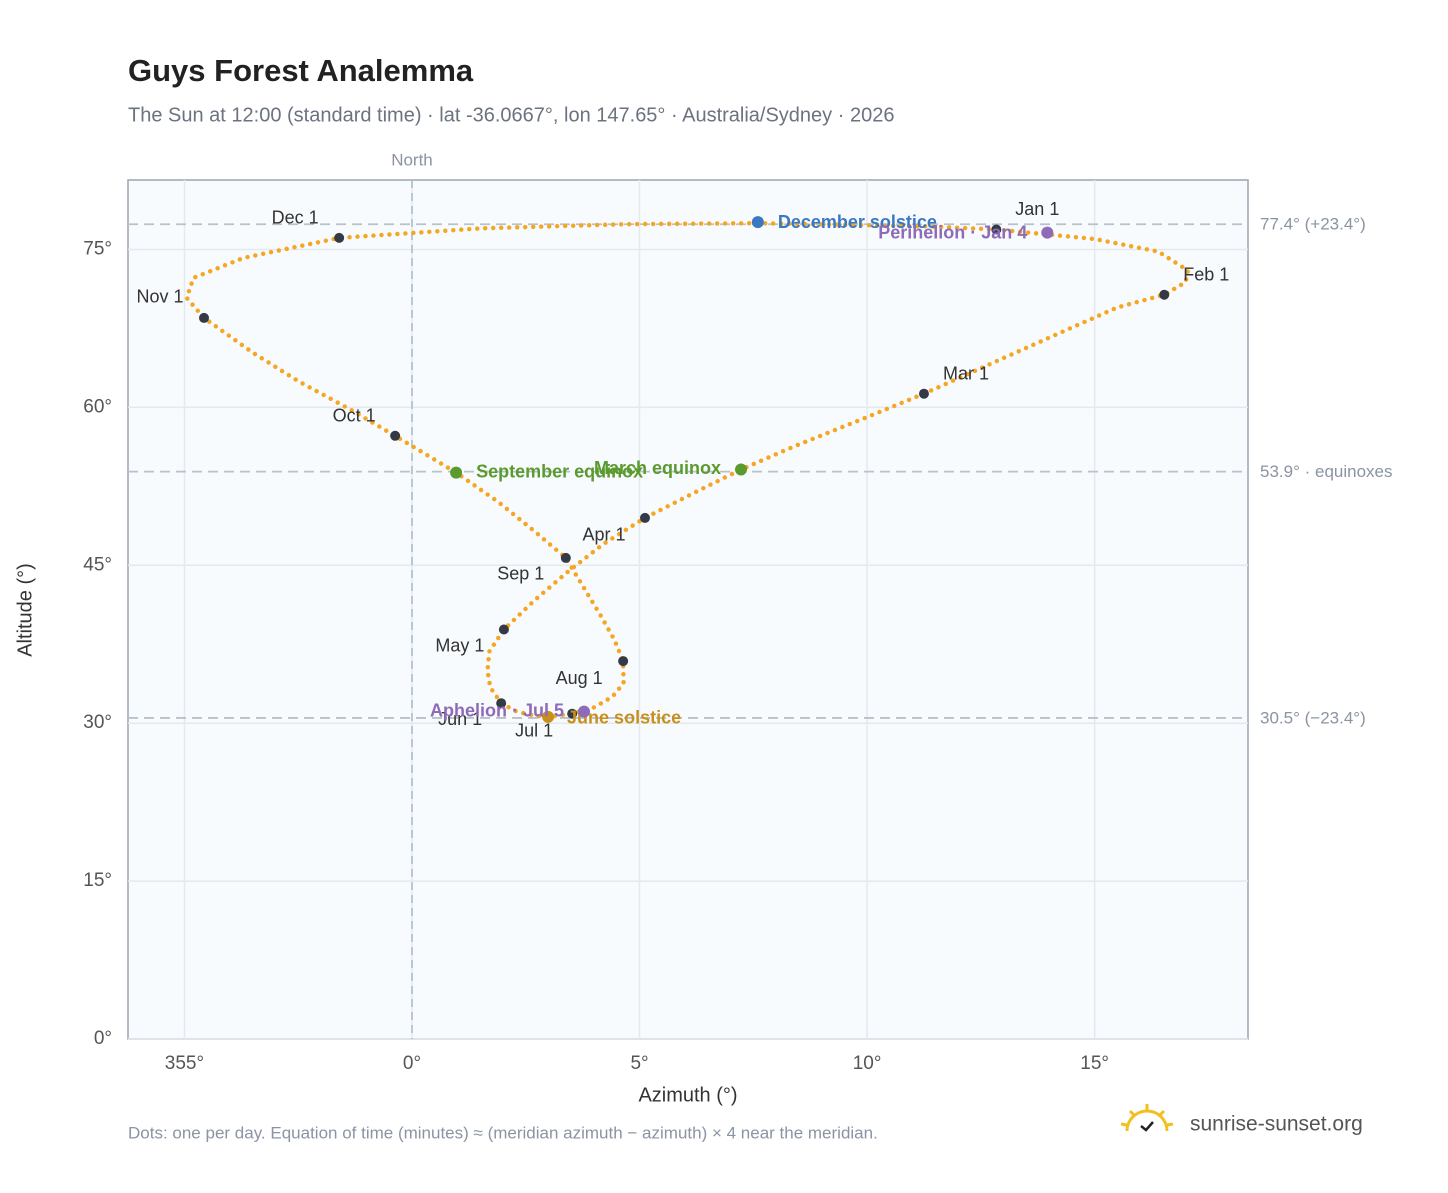 The height and width of the screenshot is (1193, 1448). I want to click on x-axis-label: Azimuth (°), so click(687, 1095).